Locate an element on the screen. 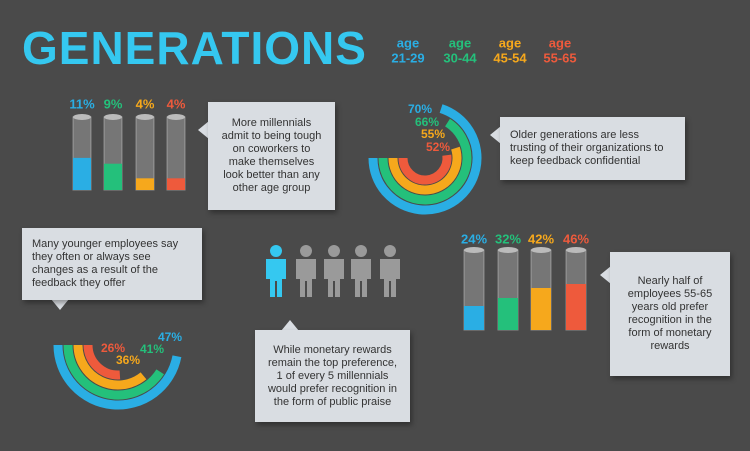  title: GENERATIONS is located at coordinates (194, 48).